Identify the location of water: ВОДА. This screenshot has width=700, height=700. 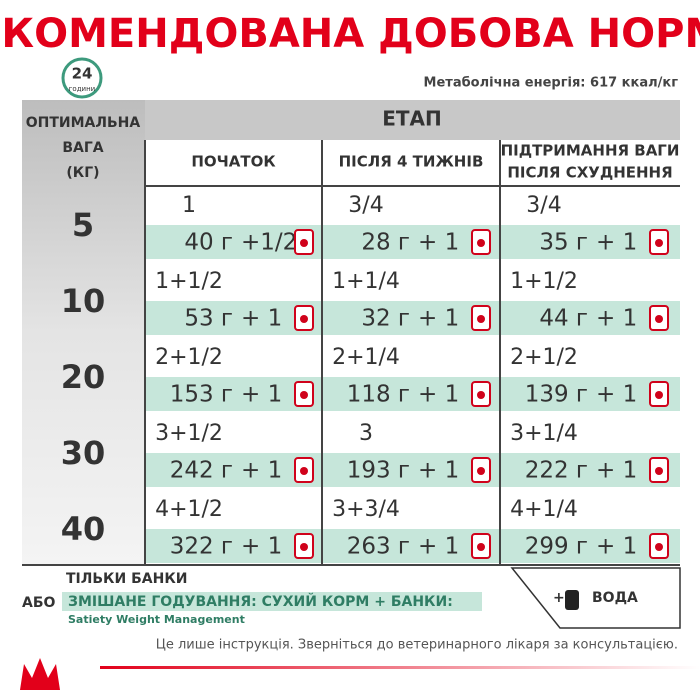
(615, 598).